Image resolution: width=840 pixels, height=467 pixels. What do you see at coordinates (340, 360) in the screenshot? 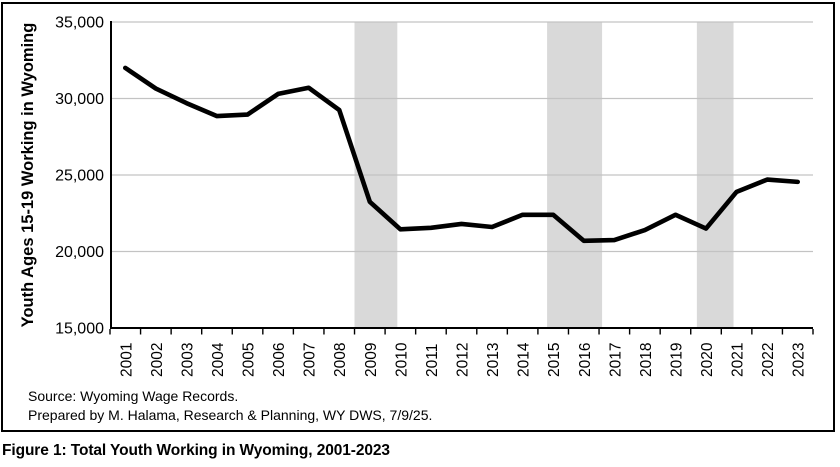
I see `x-tick-label-2008: 2008` at bounding box center [340, 360].